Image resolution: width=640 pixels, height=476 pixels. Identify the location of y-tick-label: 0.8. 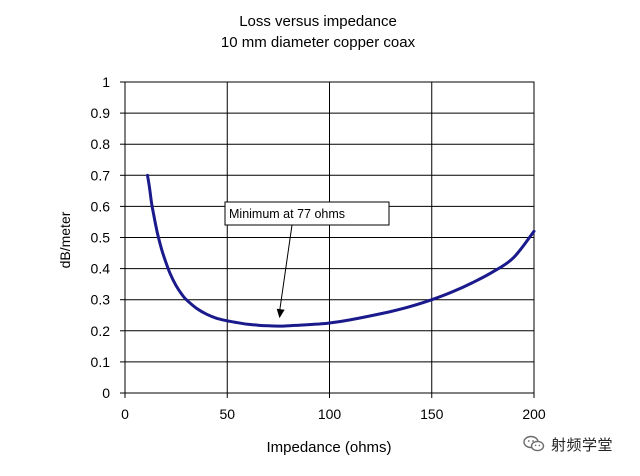
(101, 144).